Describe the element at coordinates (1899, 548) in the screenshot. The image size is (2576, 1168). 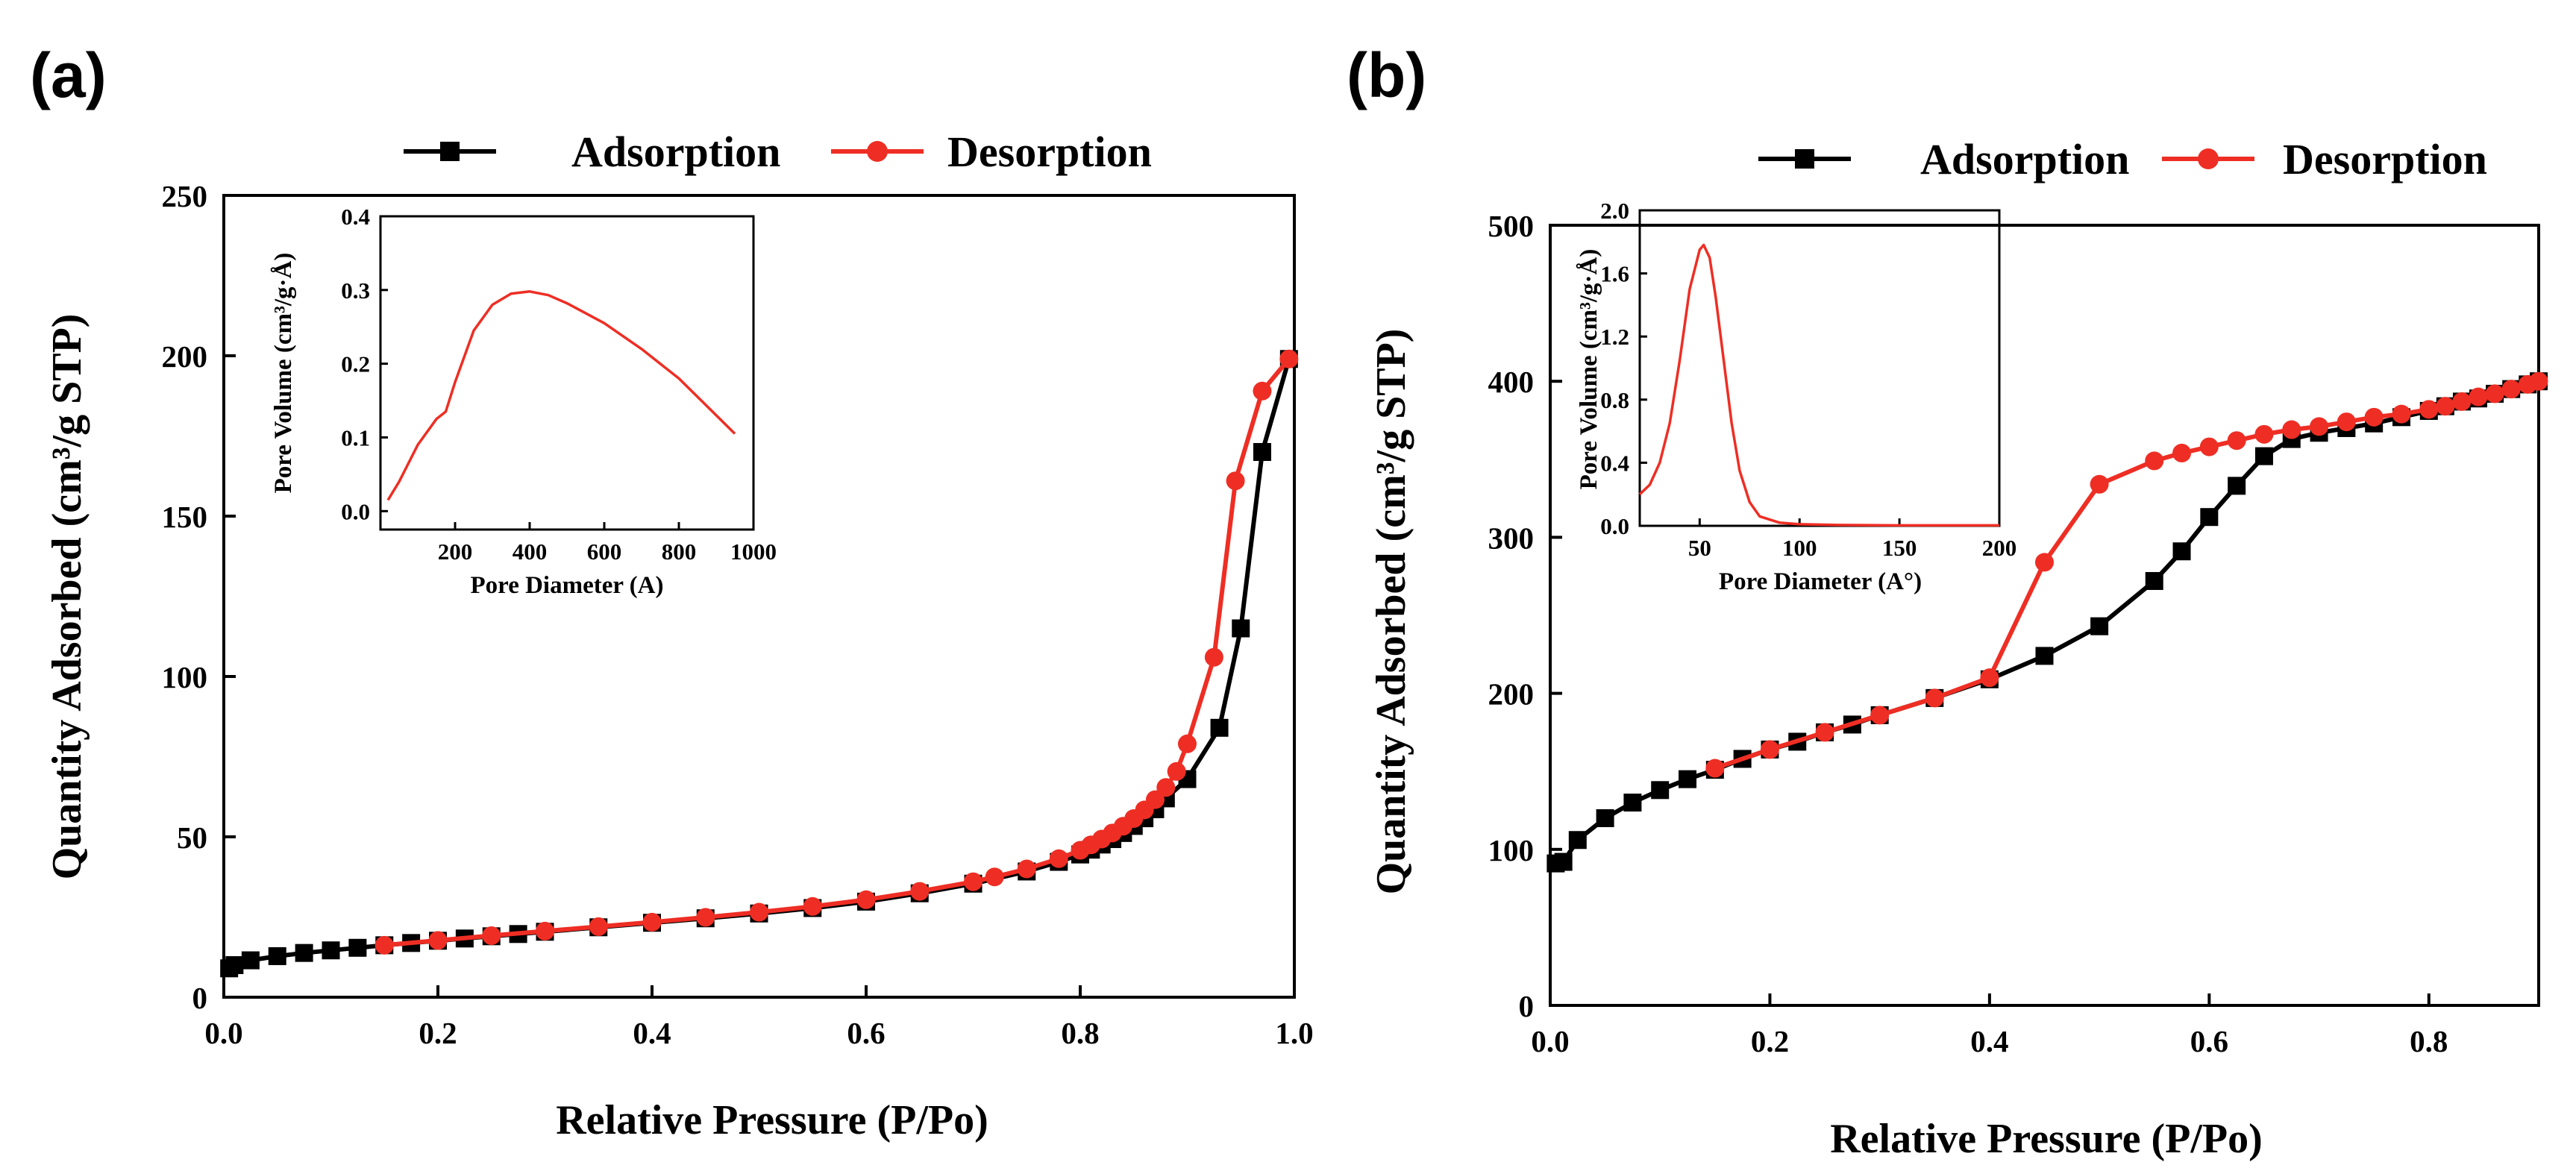
I see `inset-x-tick-label: 150` at that location.